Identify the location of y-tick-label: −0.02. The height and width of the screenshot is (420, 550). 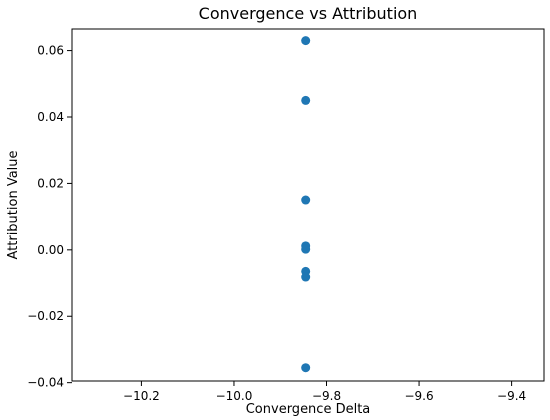
(45, 316).